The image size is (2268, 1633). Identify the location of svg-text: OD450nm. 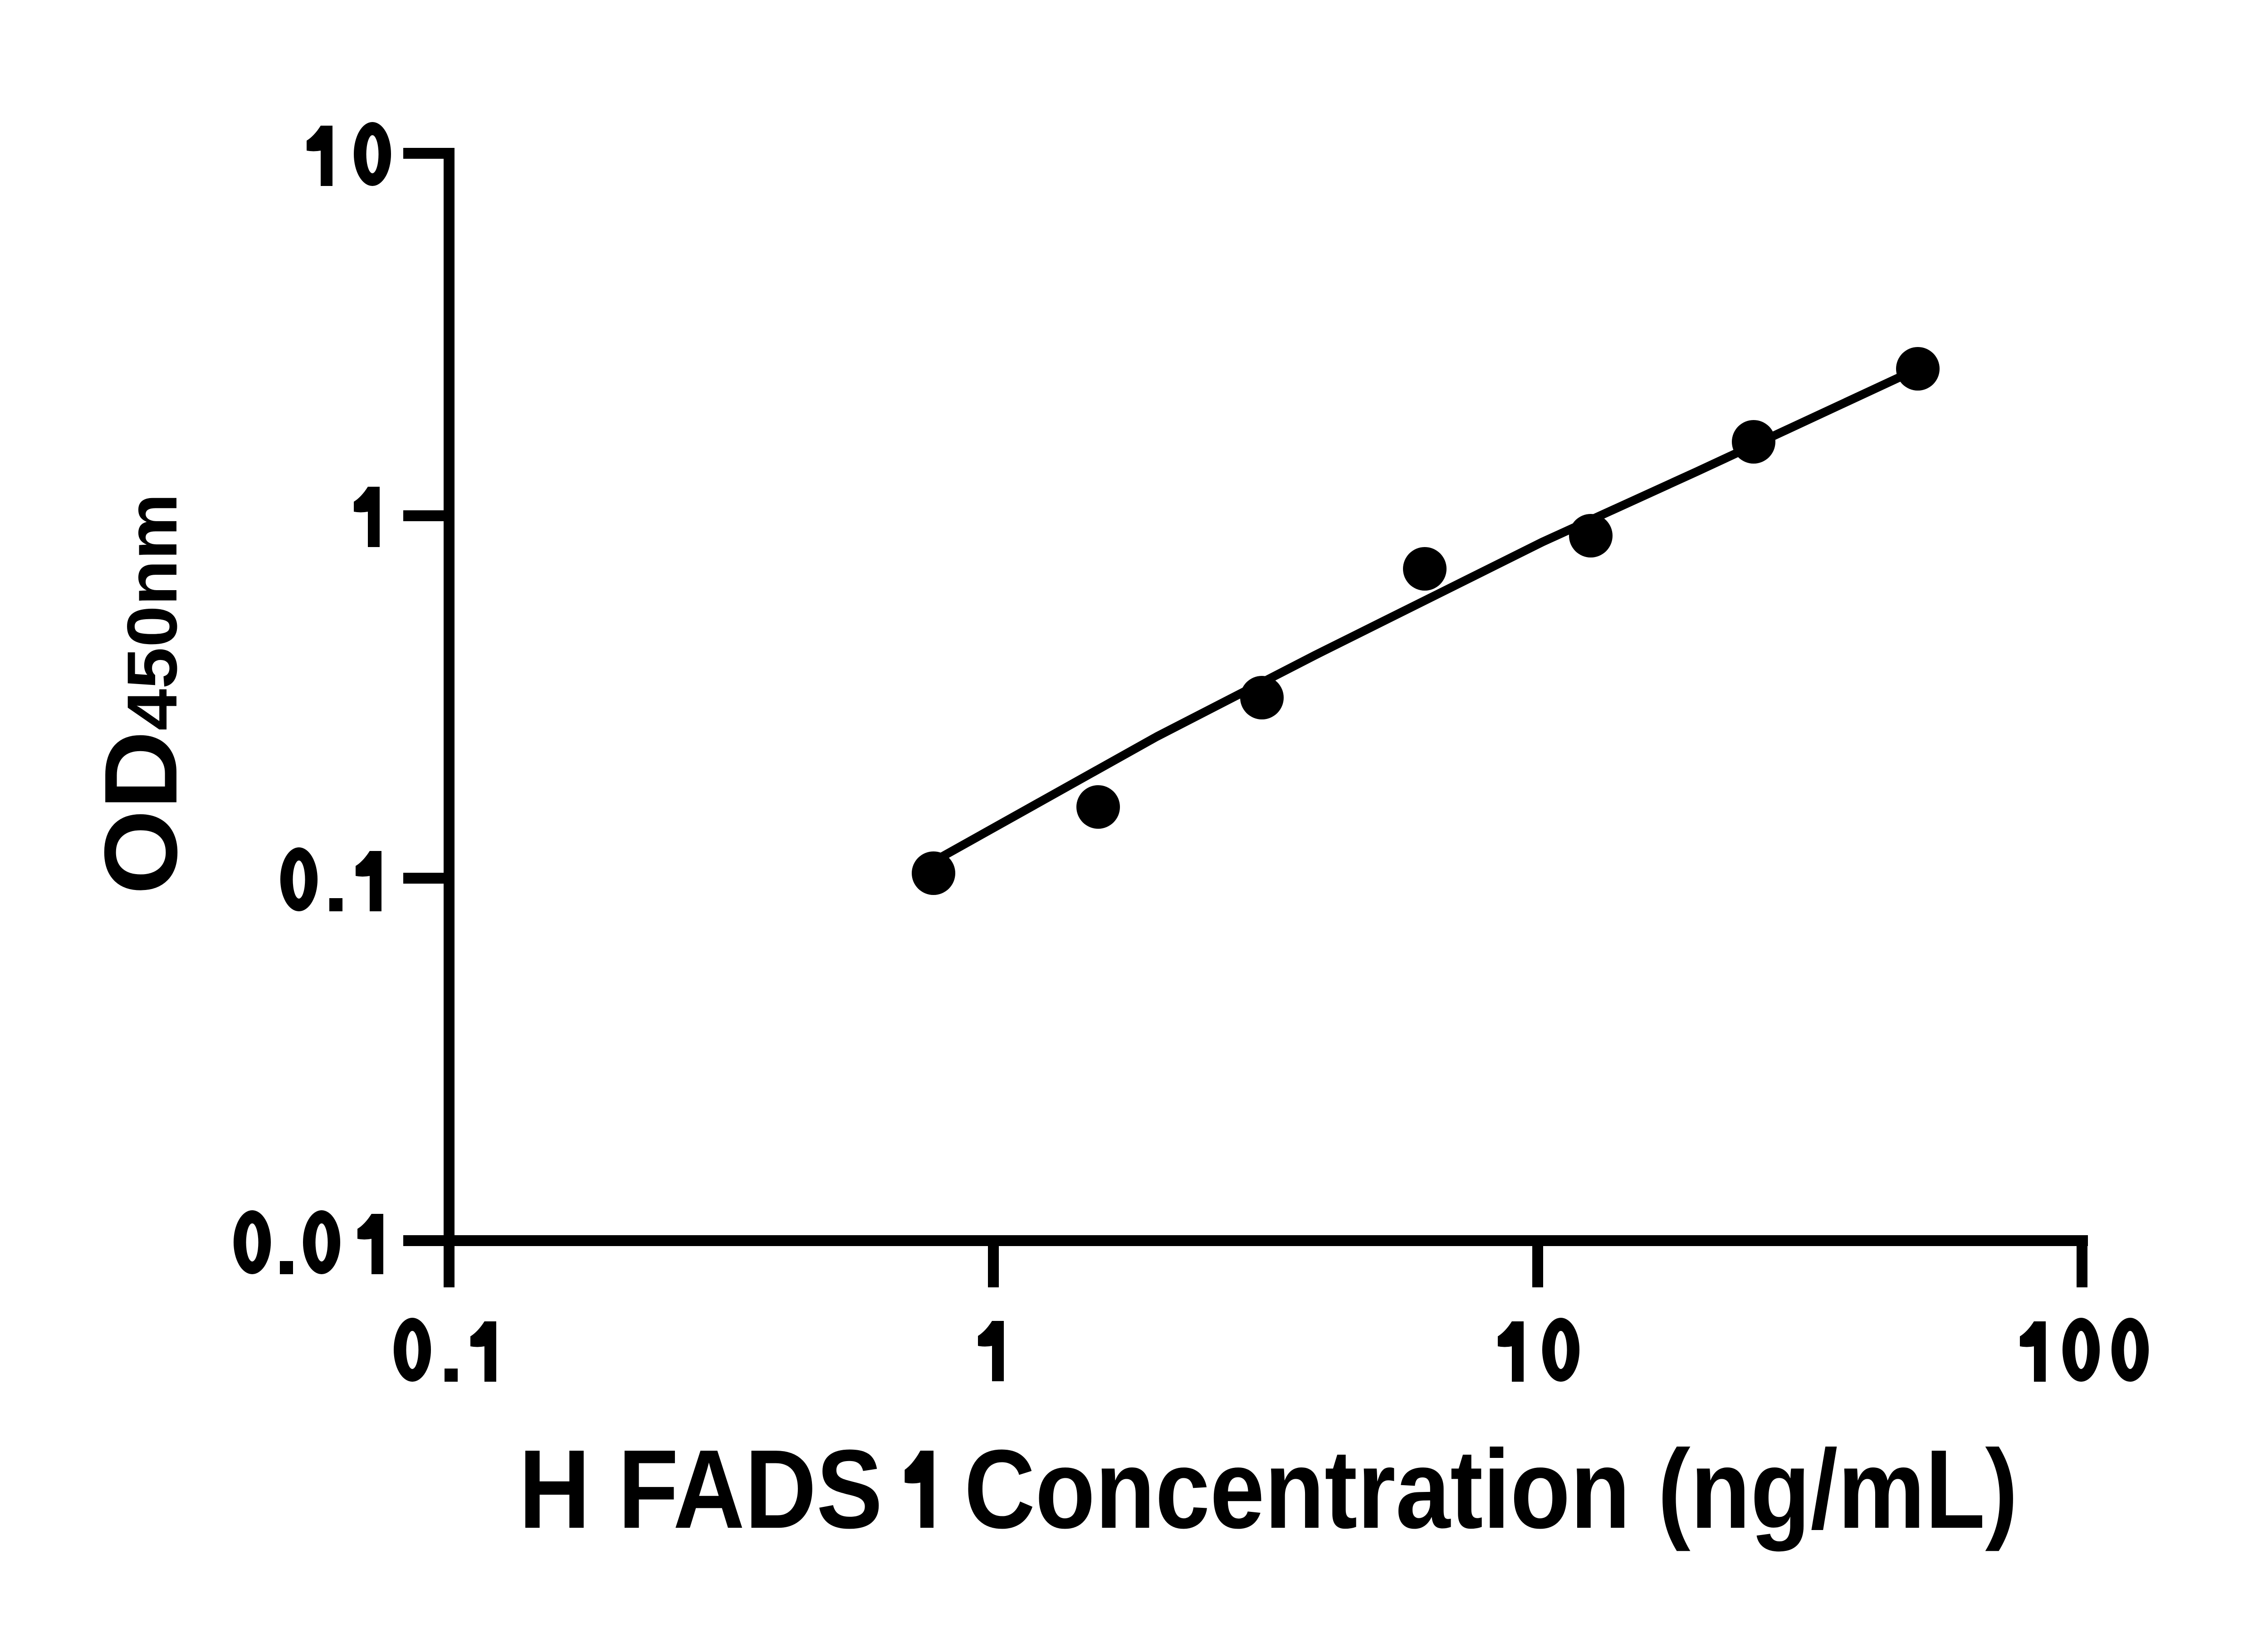
(141, 694).